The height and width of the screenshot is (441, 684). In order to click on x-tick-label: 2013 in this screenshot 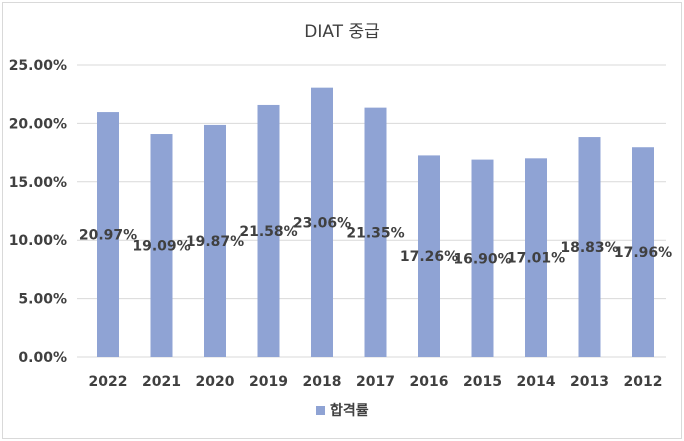, I will do `click(589, 382)`.